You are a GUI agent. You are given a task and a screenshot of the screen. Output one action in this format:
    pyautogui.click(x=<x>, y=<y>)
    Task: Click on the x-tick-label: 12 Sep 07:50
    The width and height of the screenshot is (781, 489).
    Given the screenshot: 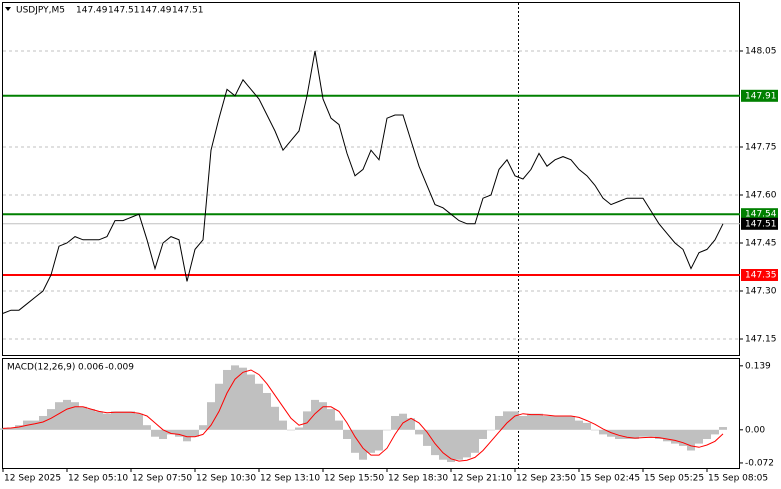 What is the action you would take?
    pyautogui.click(x=162, y=479)
    